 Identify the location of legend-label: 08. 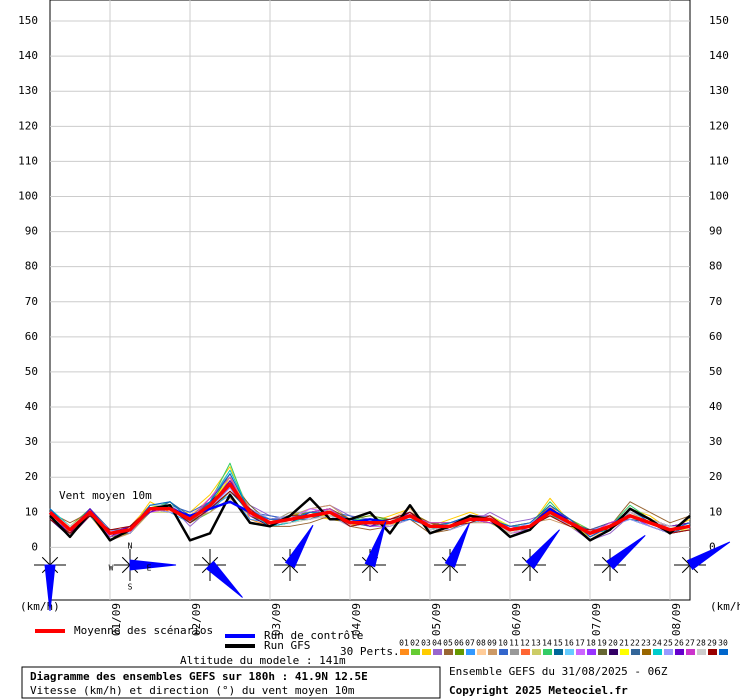
(481, 643).